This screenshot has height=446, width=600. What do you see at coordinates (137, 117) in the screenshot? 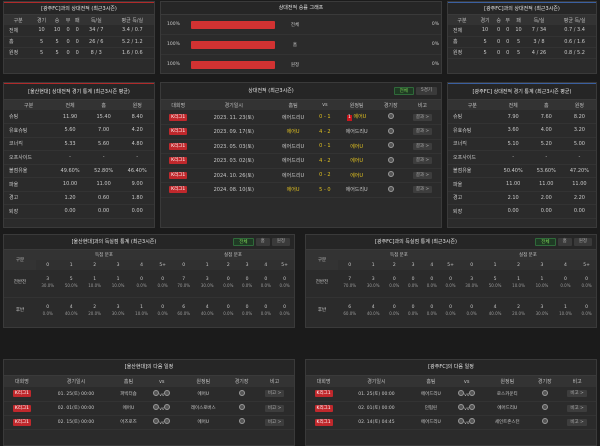
I see `stat-value: 8.40` at bounding box center [137, 117].